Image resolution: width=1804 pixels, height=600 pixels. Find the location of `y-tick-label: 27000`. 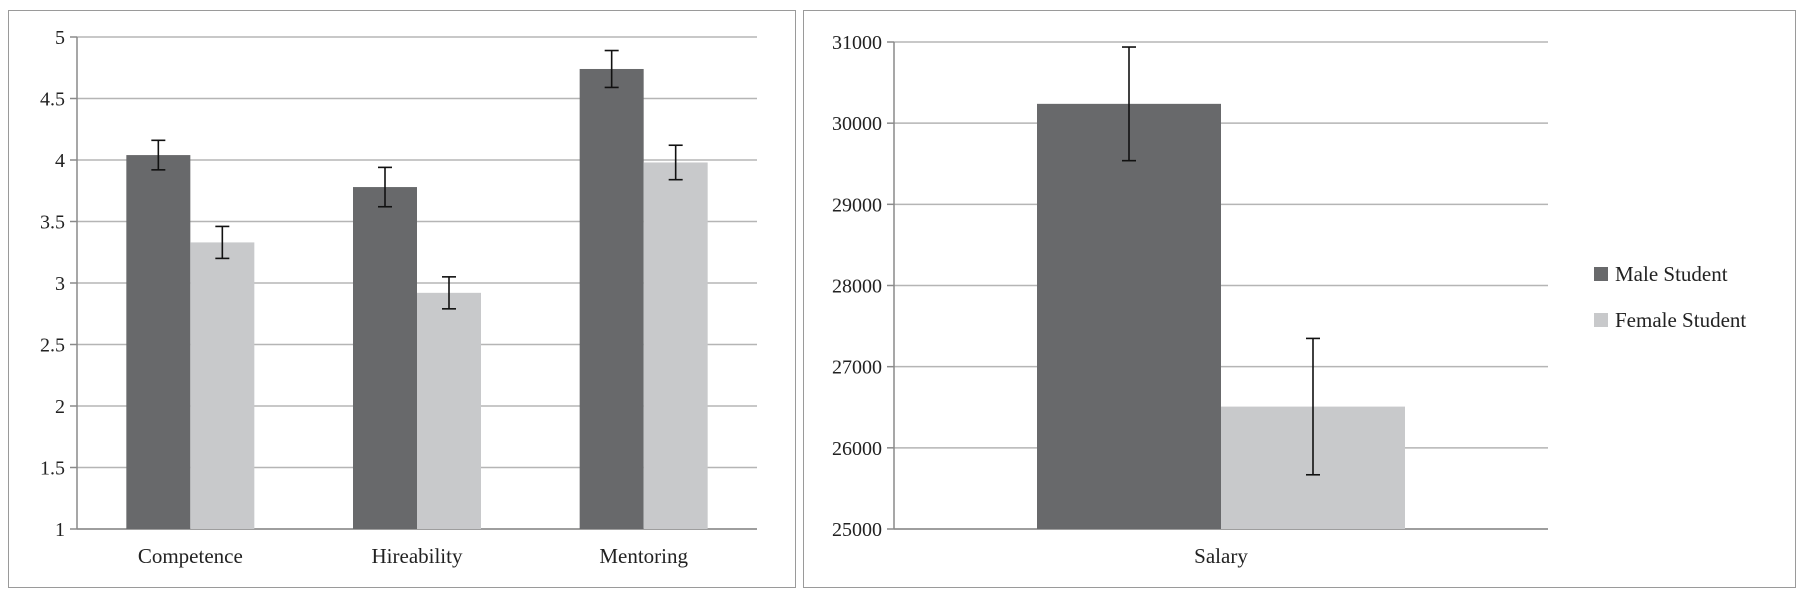

y-tick-label: 27000 is located at coordinates (857, 368).